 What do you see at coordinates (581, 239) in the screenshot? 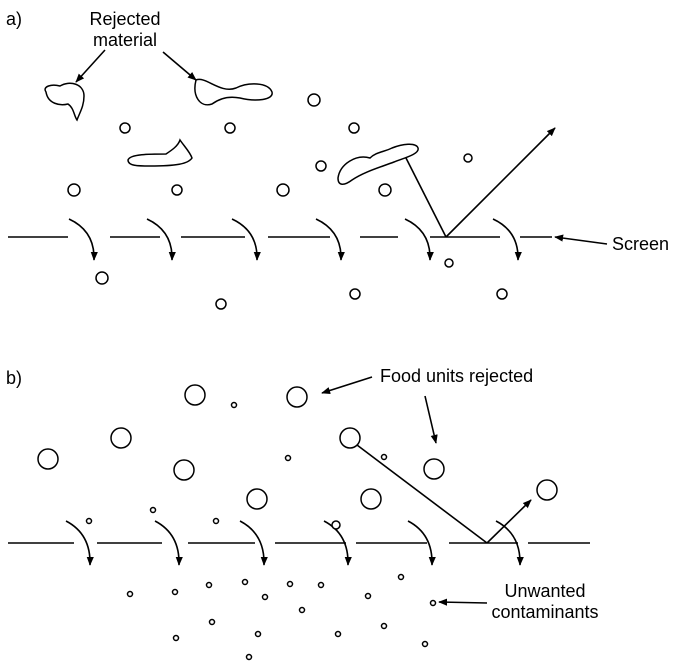
I see `screen-pointer-arrow` at bounding box center [581, 239].